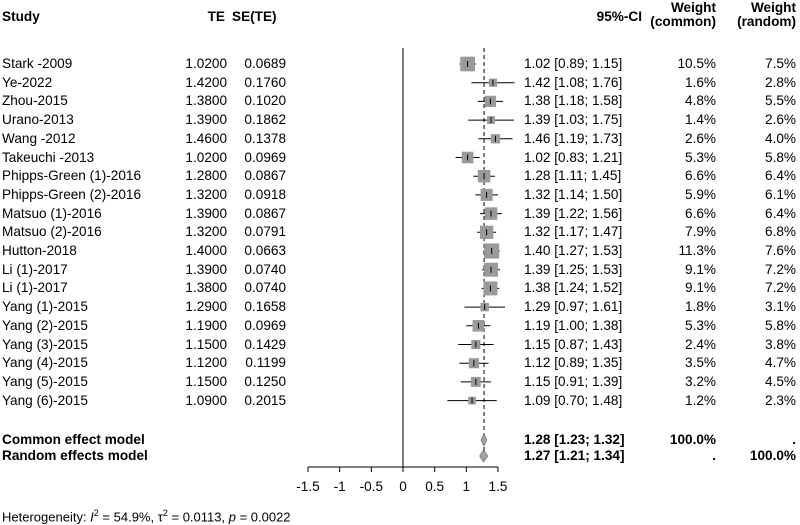 Image resolution: width=800 pixels, height=525 pixels. What do you see at coordinates (692, 439) in the screenshot?
I see `pooled-weight-common: 100.0%` at bounding box center [692, 439].